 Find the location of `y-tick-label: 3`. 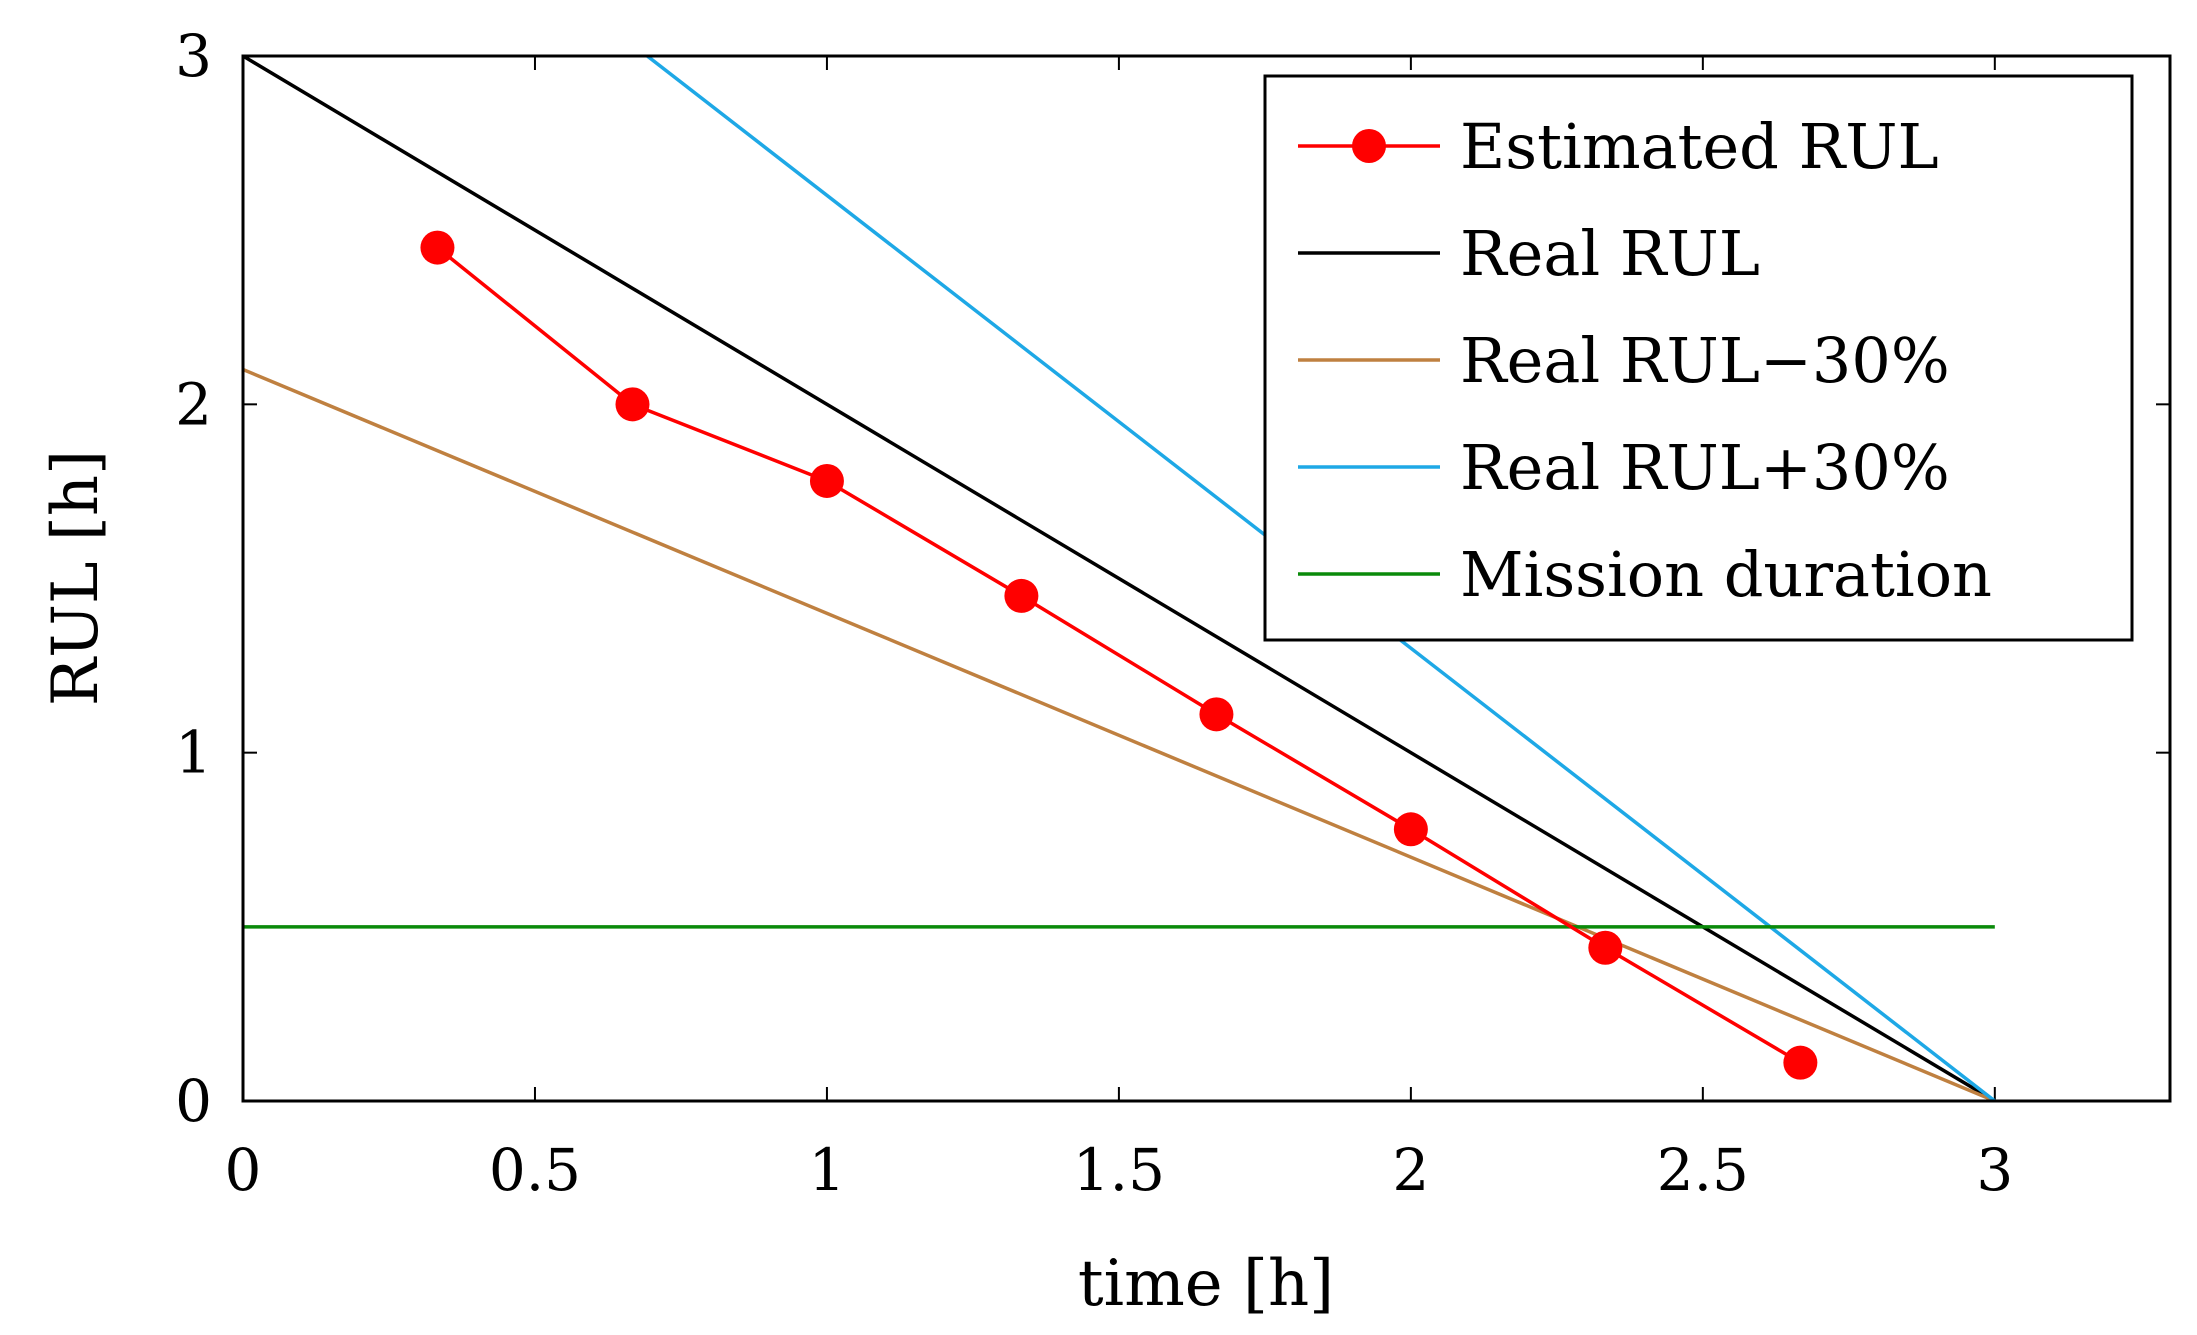

y-tick-label: 3 is located at coordinates (193, 56).